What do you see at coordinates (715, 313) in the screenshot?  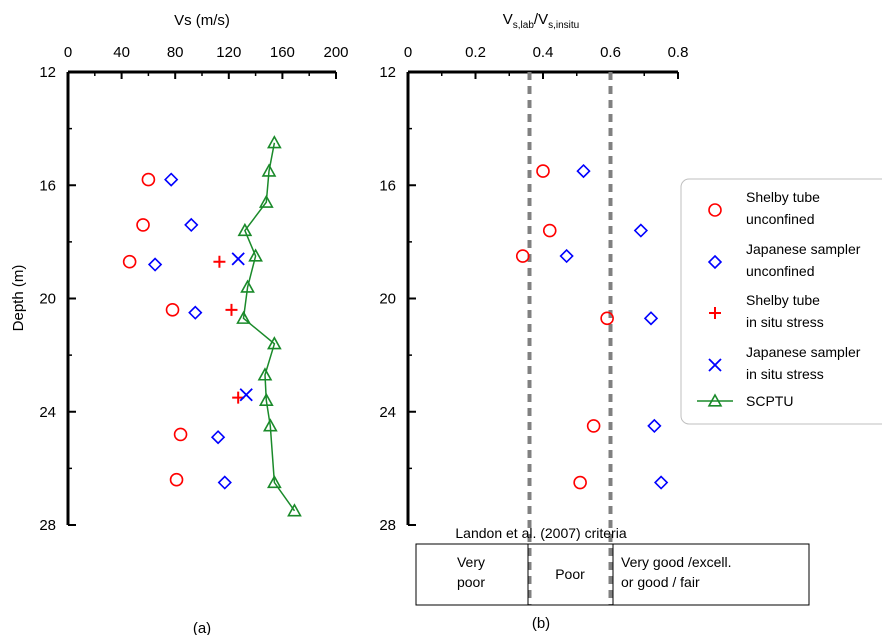 I see `legend-marker-shelby-tube-in-situ-stress` at bounding box center [715, 313].